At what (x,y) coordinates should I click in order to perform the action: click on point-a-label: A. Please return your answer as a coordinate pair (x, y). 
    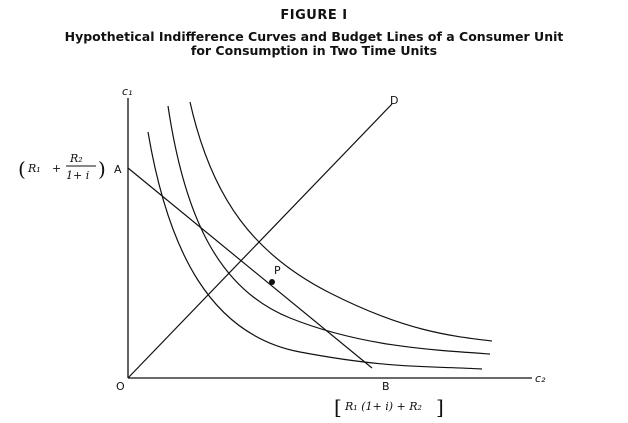
    Looking at the image, I should click on (118, 169).